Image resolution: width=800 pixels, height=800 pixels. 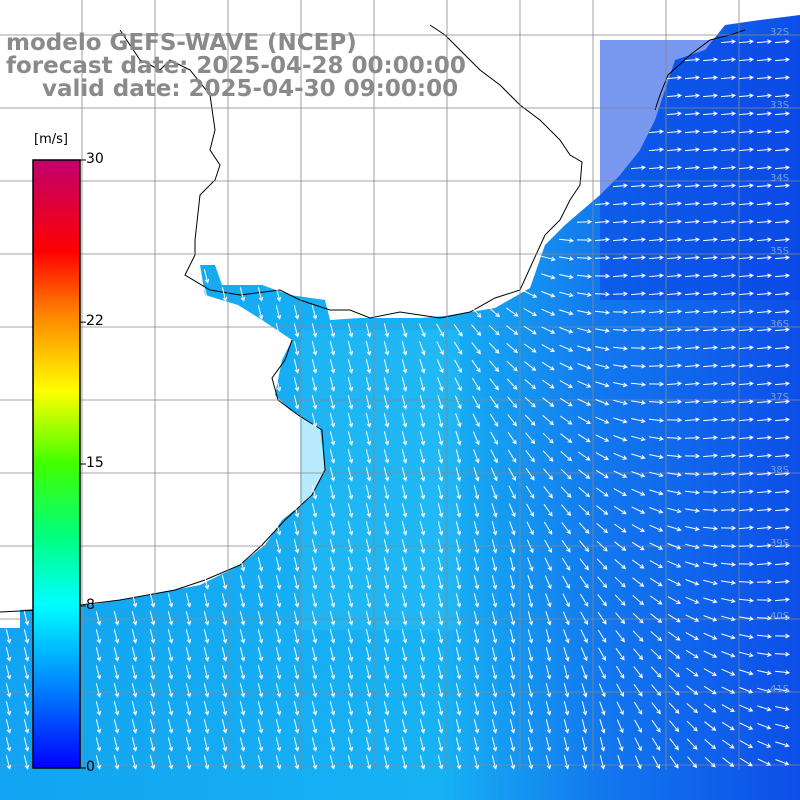 What do you see at coordinates (700, 170) in the screenshot?
I see `deep-offshore-zone` at bounding box center [700, 170].